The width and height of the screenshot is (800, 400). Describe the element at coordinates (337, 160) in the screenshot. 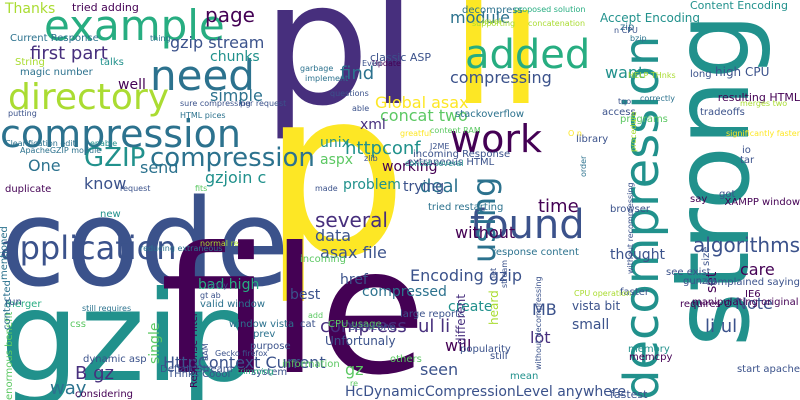

I see `word-35: aspx` at that location.